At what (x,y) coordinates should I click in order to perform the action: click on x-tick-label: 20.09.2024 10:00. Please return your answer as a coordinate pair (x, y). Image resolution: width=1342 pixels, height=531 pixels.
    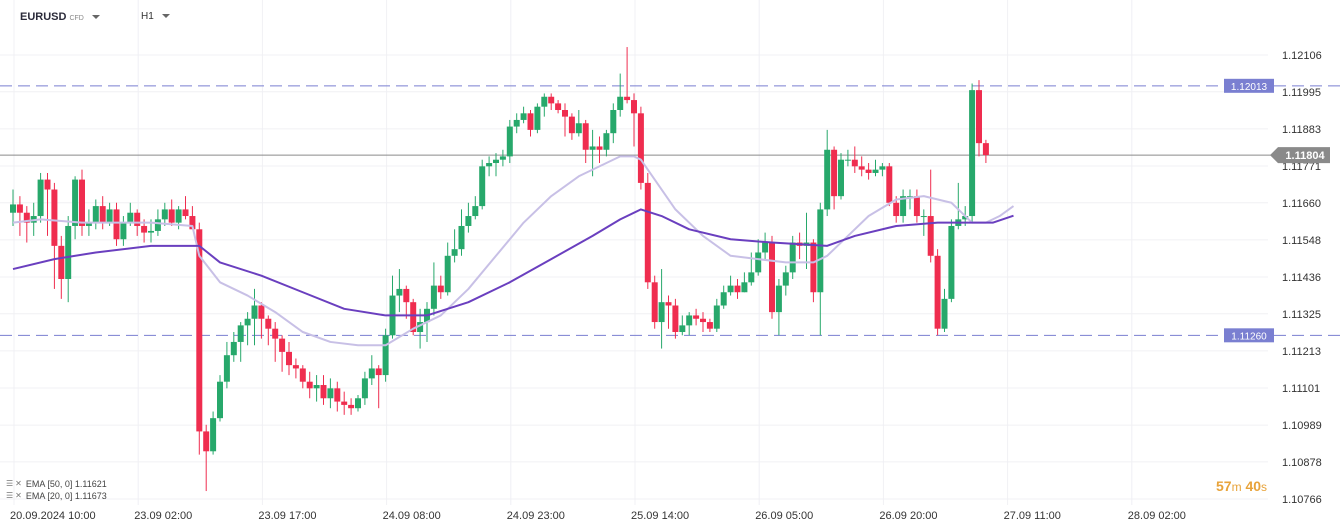
    Looking at the image, I should click on (53, 516).